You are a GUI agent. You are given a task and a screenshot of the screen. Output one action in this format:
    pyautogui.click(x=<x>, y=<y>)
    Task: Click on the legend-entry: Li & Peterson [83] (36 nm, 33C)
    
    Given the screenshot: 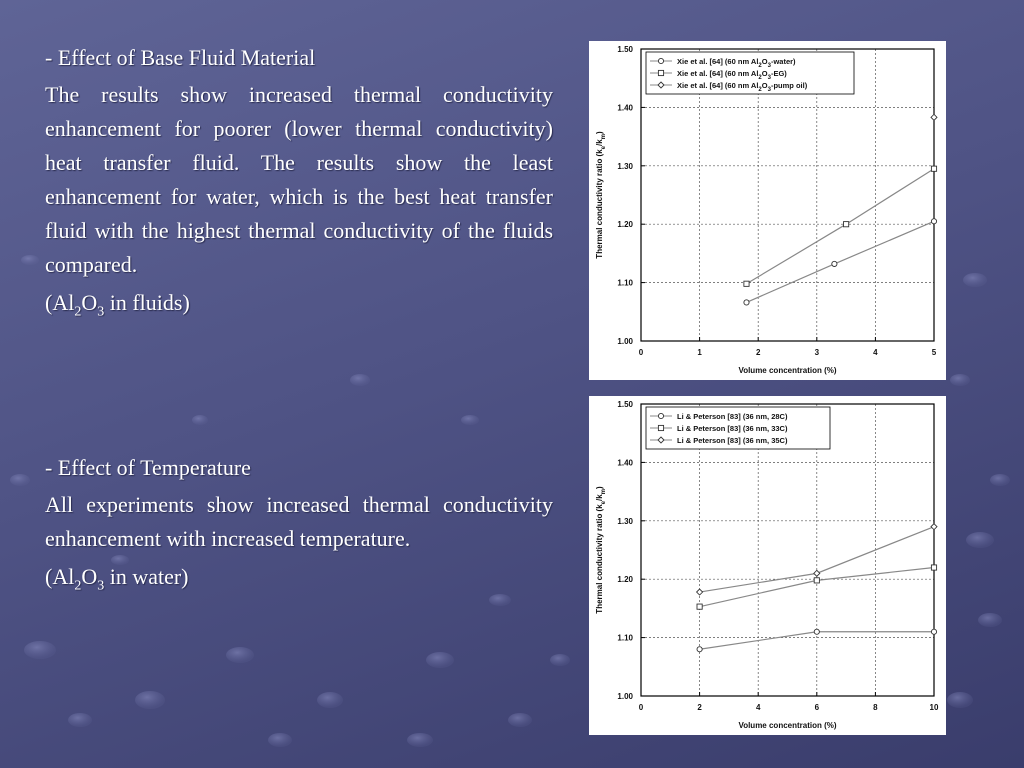 What is the action you would take?
    pyautogui.click(x=732, y=428)
    